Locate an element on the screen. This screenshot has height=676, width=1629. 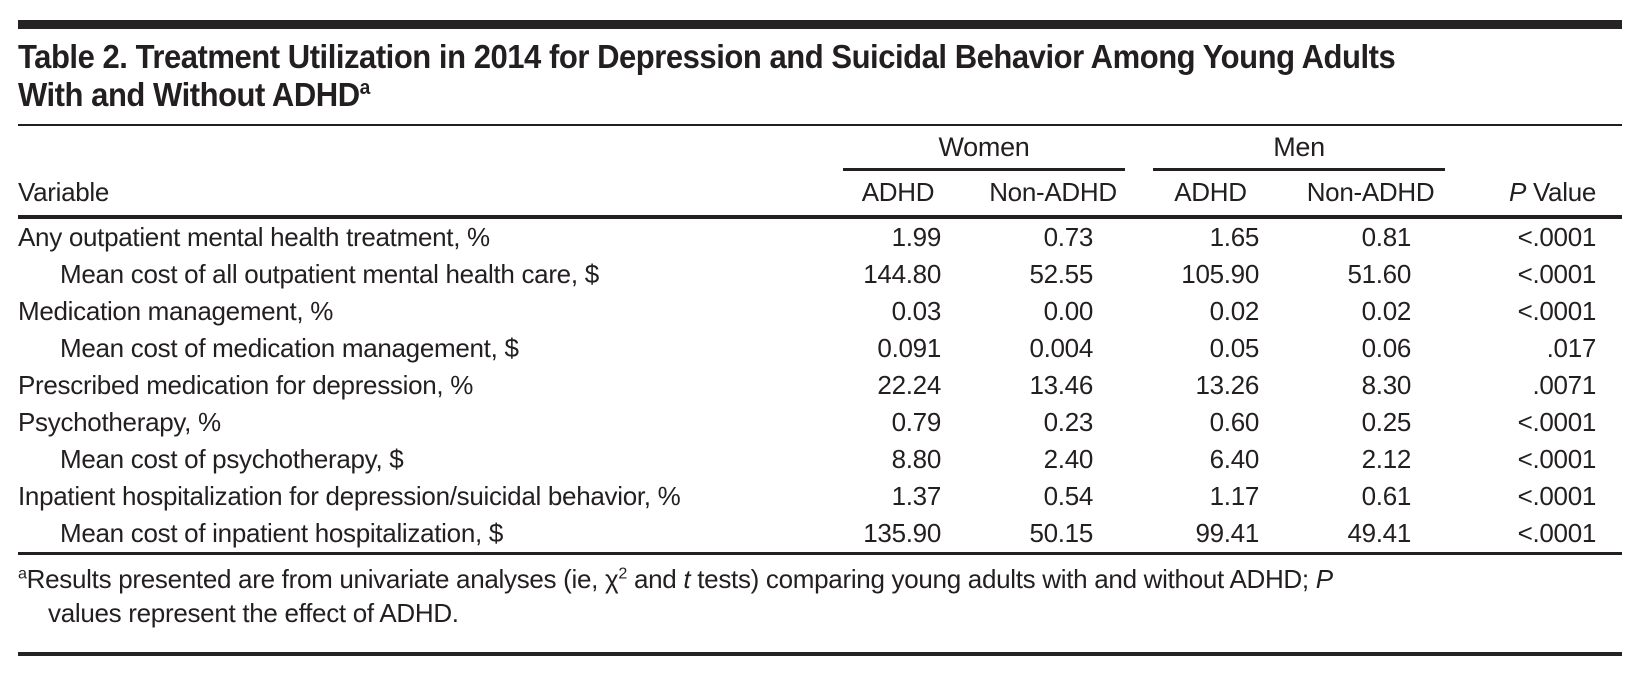
cell-women-adhd: 0.79 is located at coordinates (916, 422).